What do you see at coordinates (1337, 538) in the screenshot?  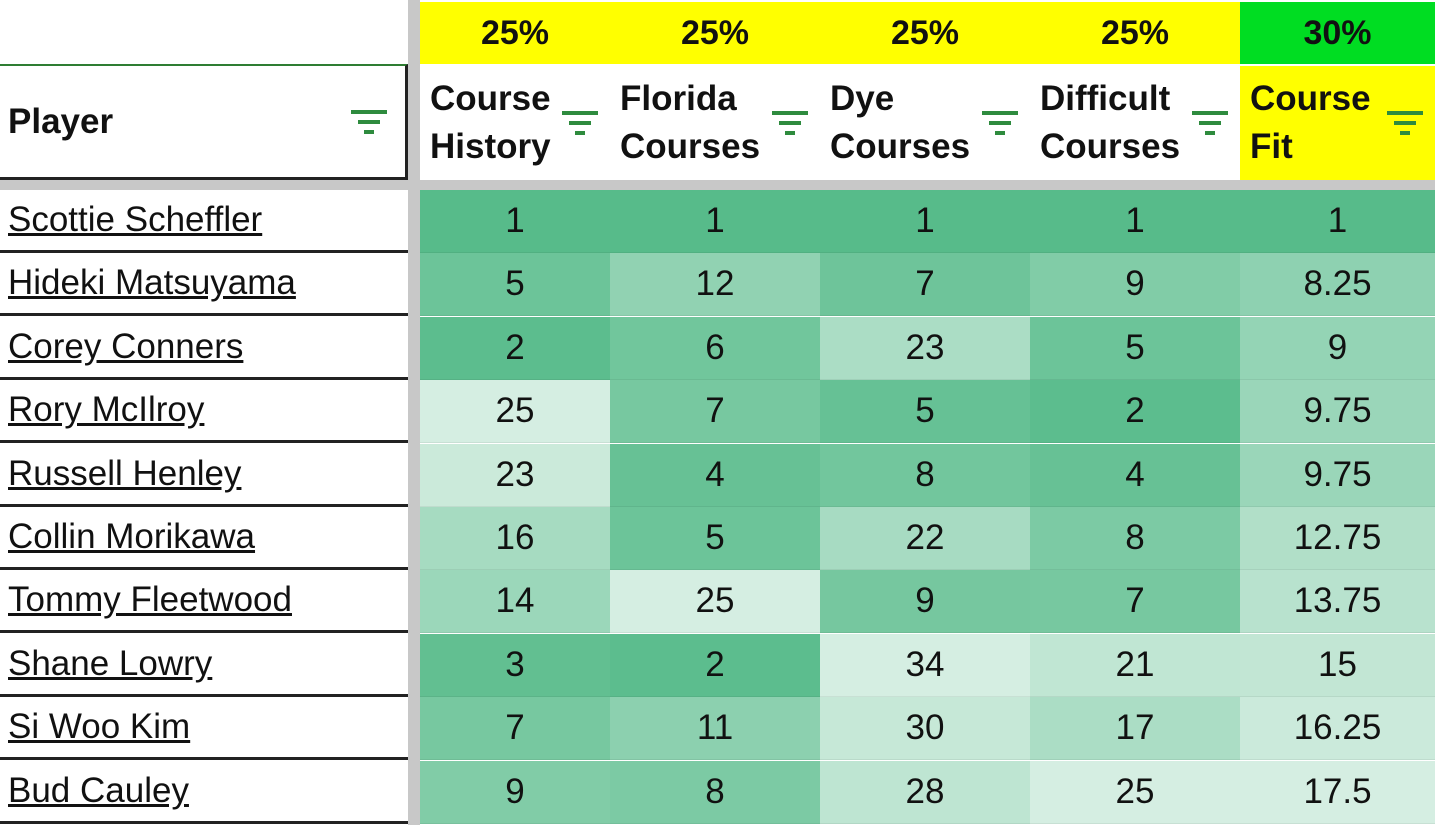 I see `data-cell: 12.75` at bounding box center [1337, 538].